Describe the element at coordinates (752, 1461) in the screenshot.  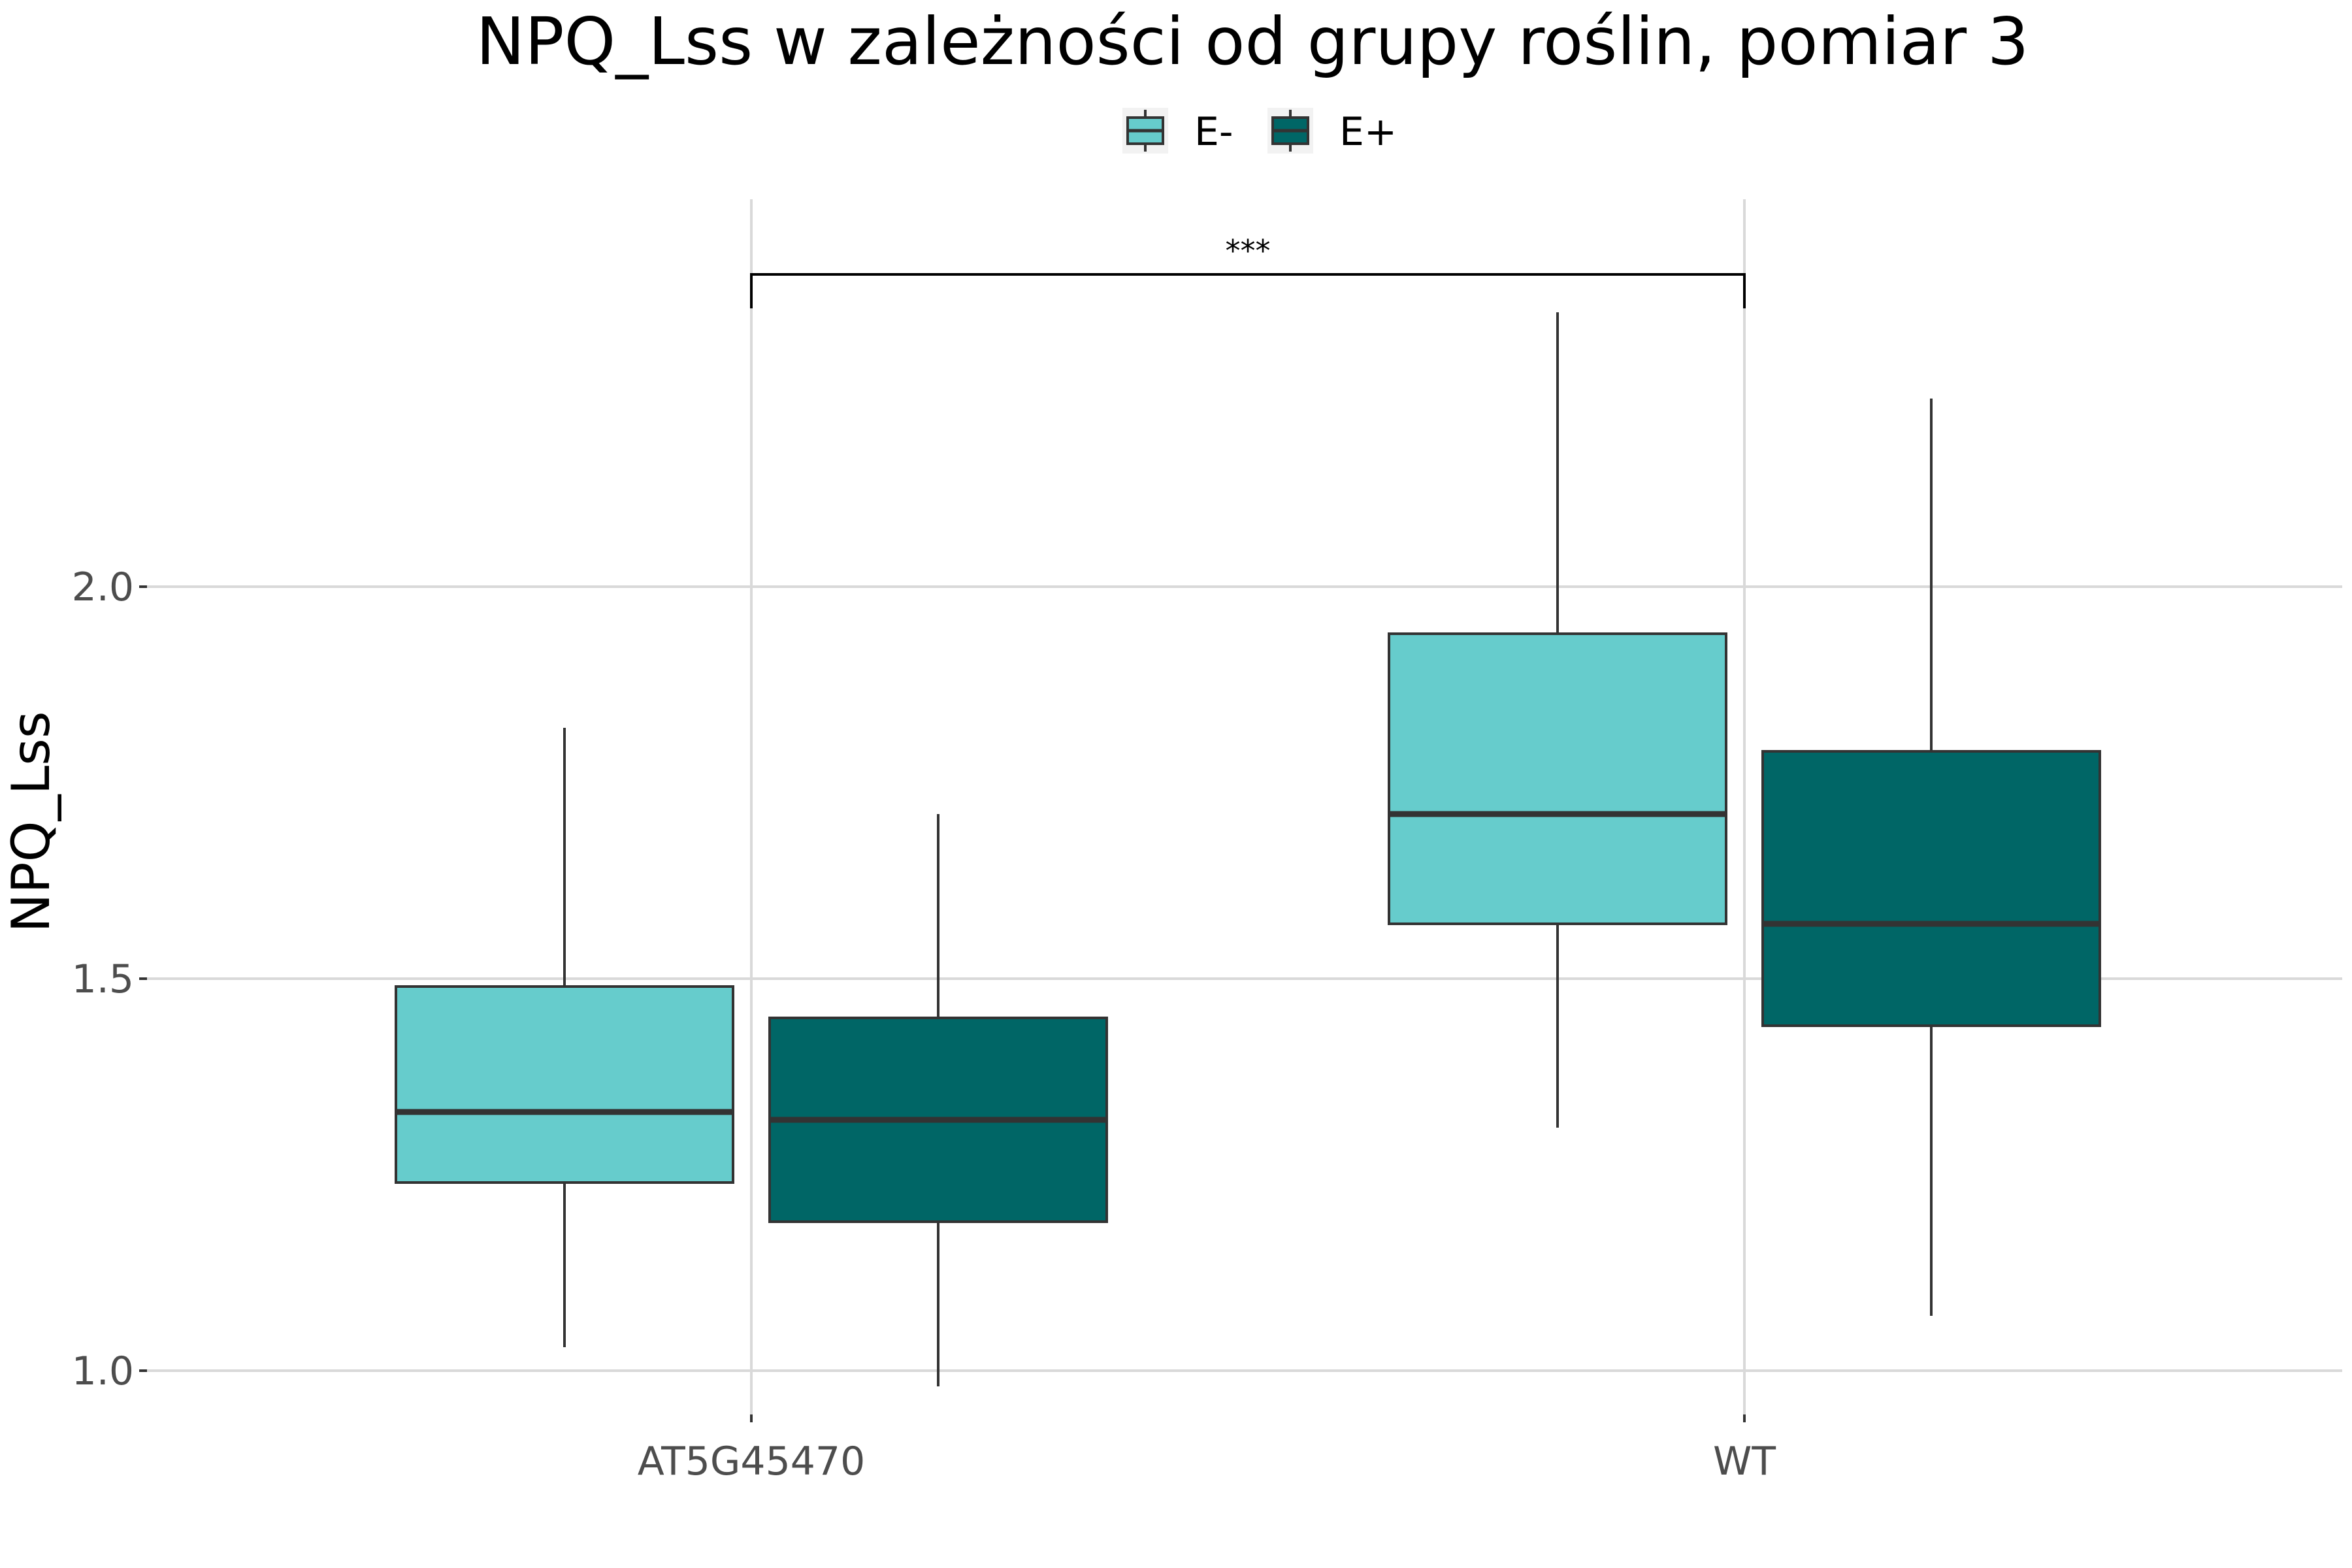
I see `x-tick-label: AT5G45470` at that location.